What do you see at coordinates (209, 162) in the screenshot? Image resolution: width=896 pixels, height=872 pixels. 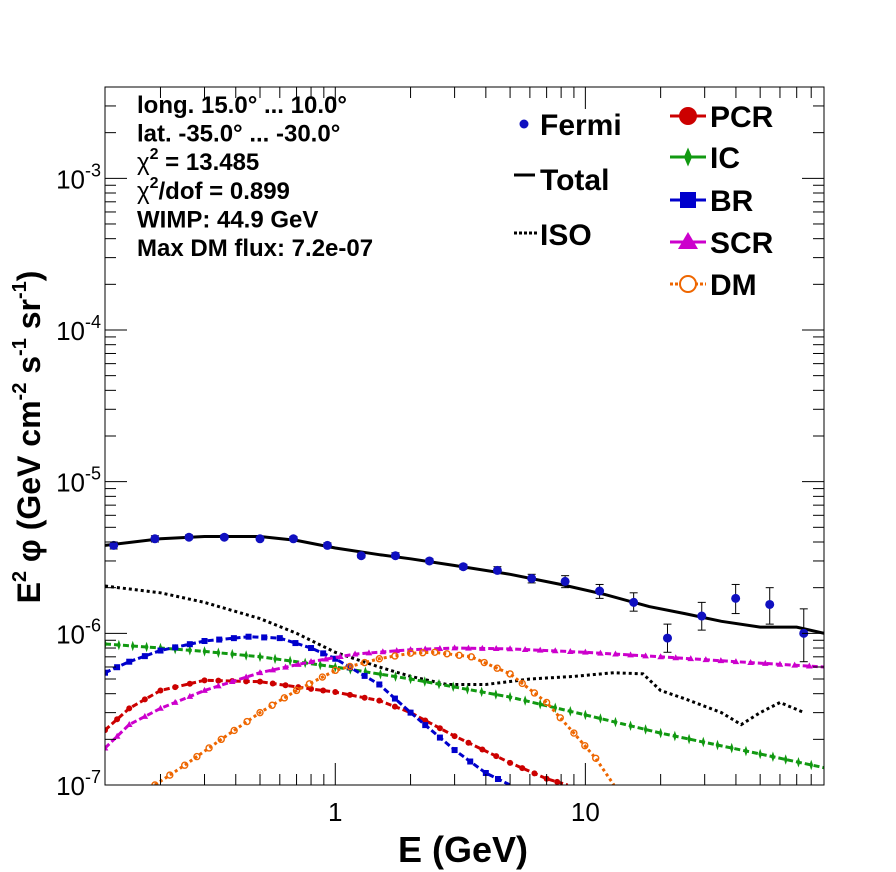 I see `annotation-value: = 13.485` at bounding box center [209, 162].